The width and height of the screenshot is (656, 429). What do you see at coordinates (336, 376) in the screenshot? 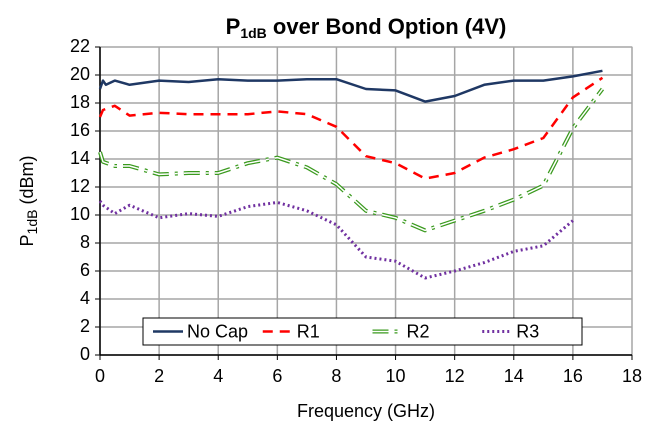
I see `x-tick-label: 8` at bounding box center [336, 376].